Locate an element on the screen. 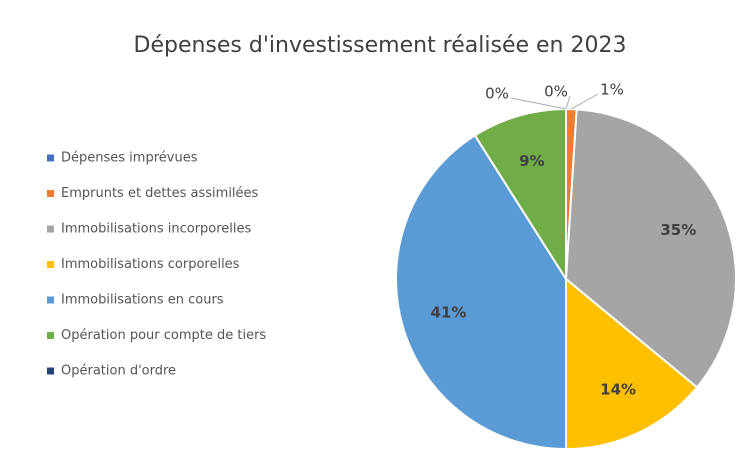 The width and height of the screenshot is (740, 459). data-label: 35% is located at coordinates (678, 230).